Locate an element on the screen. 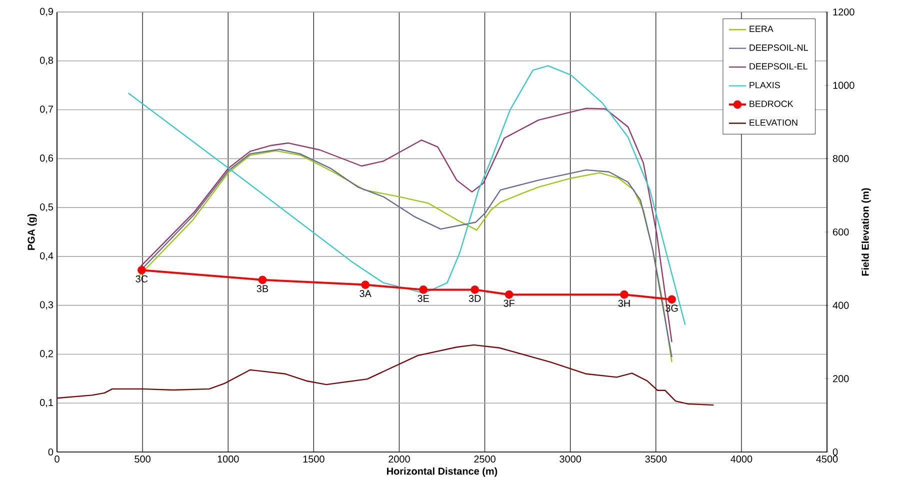 This screenshot has height=503, width=913. line-series is located at coordinates (385, 375).